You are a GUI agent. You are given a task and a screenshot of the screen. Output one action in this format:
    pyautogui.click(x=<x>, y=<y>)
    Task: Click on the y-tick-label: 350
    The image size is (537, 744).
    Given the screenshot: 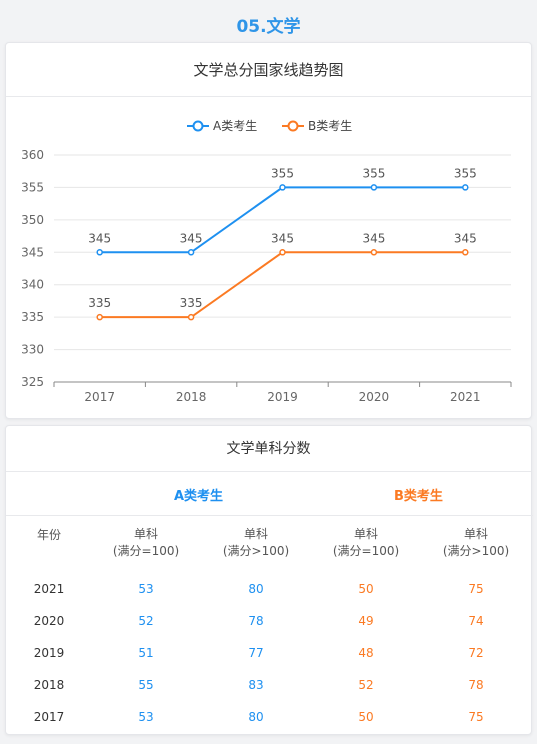 What is the action you would take?
    pyautogui.click(x=32, y=220)
    